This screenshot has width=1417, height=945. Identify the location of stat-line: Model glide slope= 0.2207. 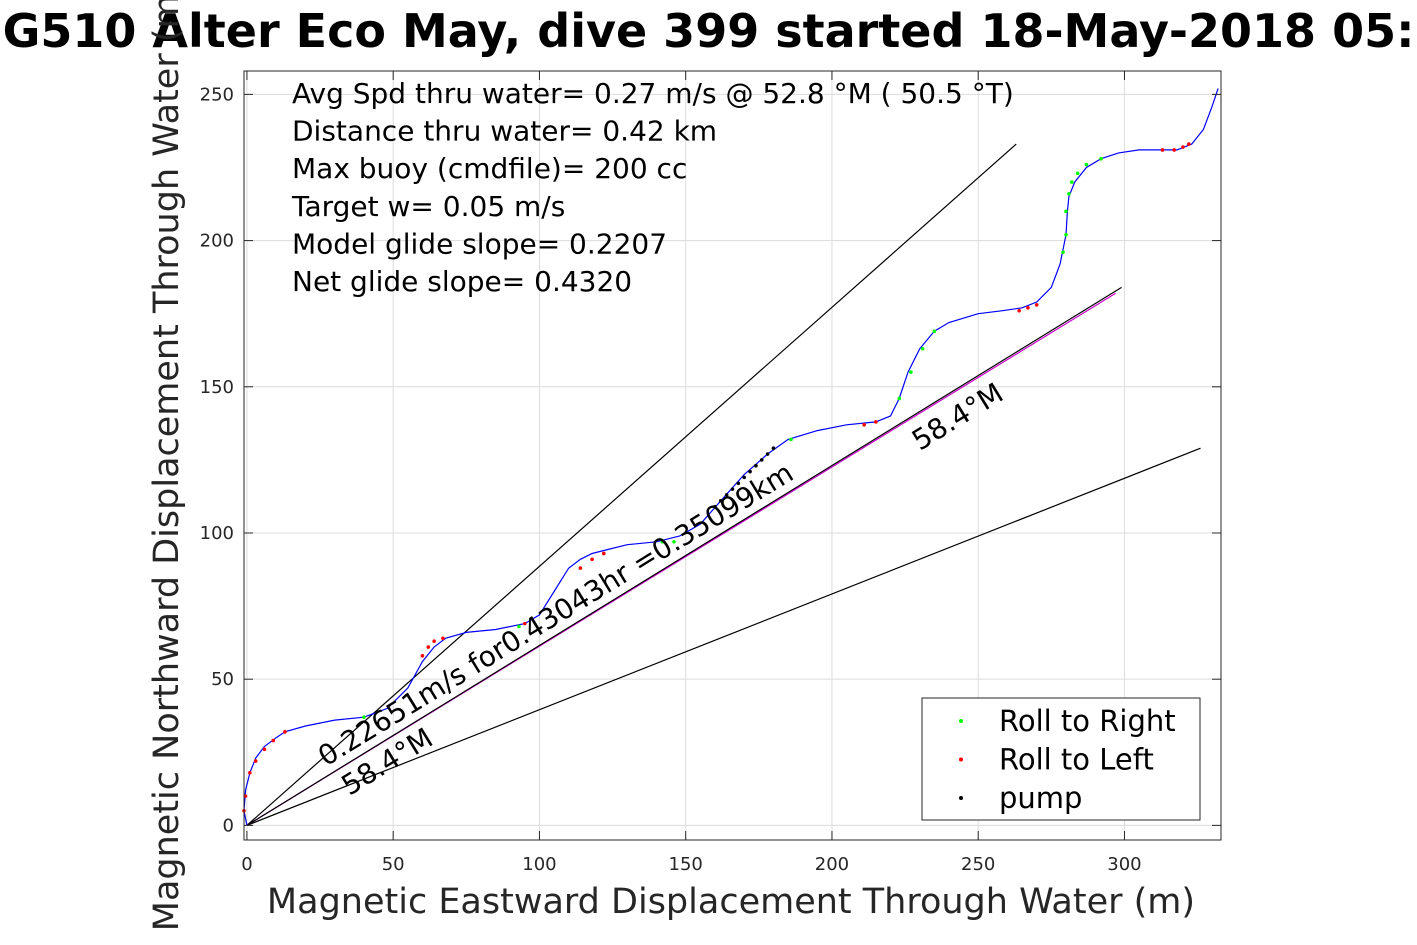
(479, 243).